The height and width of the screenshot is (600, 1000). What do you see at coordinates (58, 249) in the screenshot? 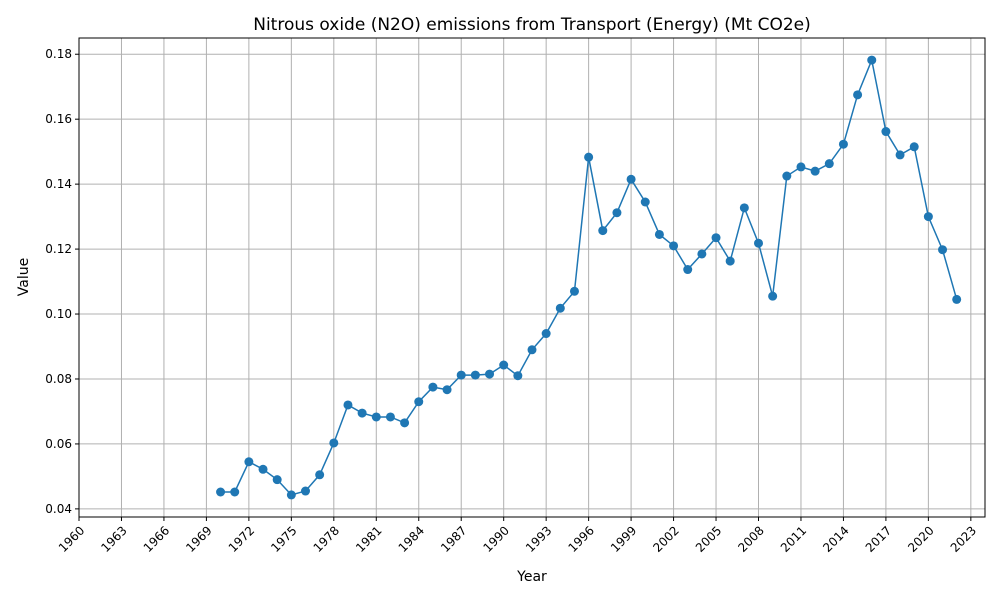
I see `y-tick-label: 0.12` at bounding box center [58, 249].